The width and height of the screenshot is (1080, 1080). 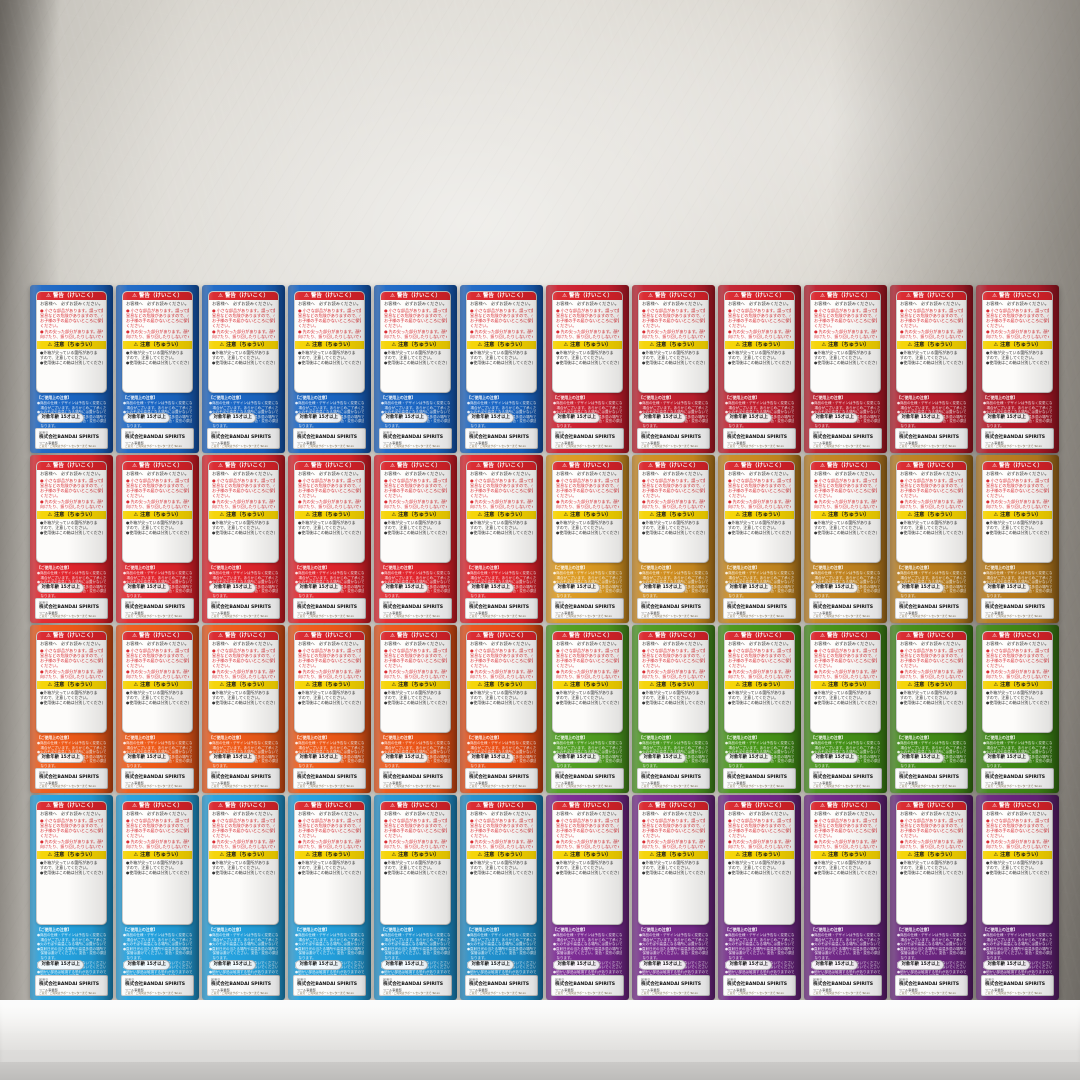 What do you see at coordinates (587, 752) in the screenshot?
I see `usage-note-line: ●火のそばや高温になる場所には置かないでください。` at bounding box center [587, 752].